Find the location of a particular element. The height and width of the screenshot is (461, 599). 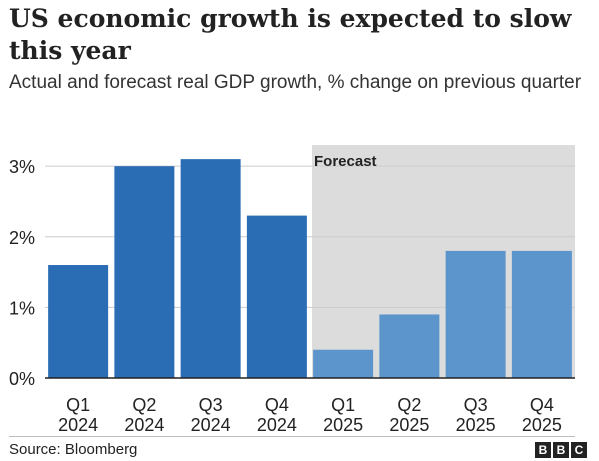

y-tick-label: 1% is located at coordinates (22, 308).